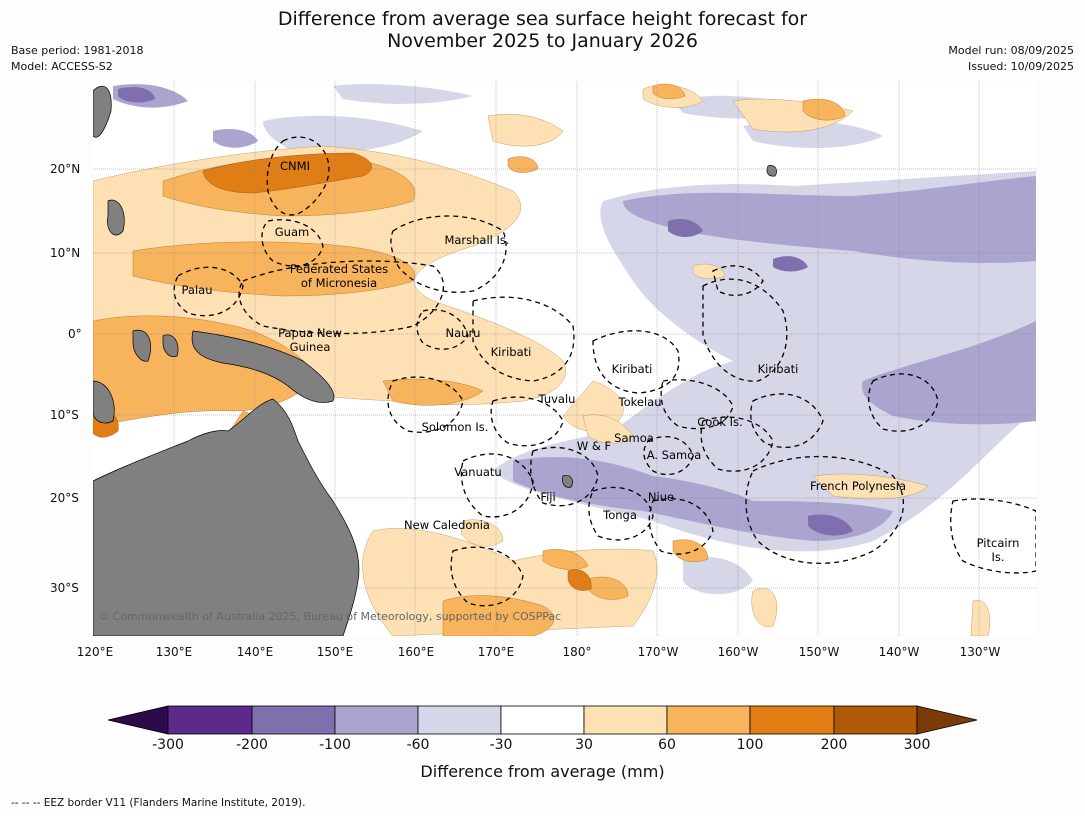 Image resolution: width=1085 pixels, height=816 pixels. I want to click on lon-label-180: 180°, so click(577, 652).